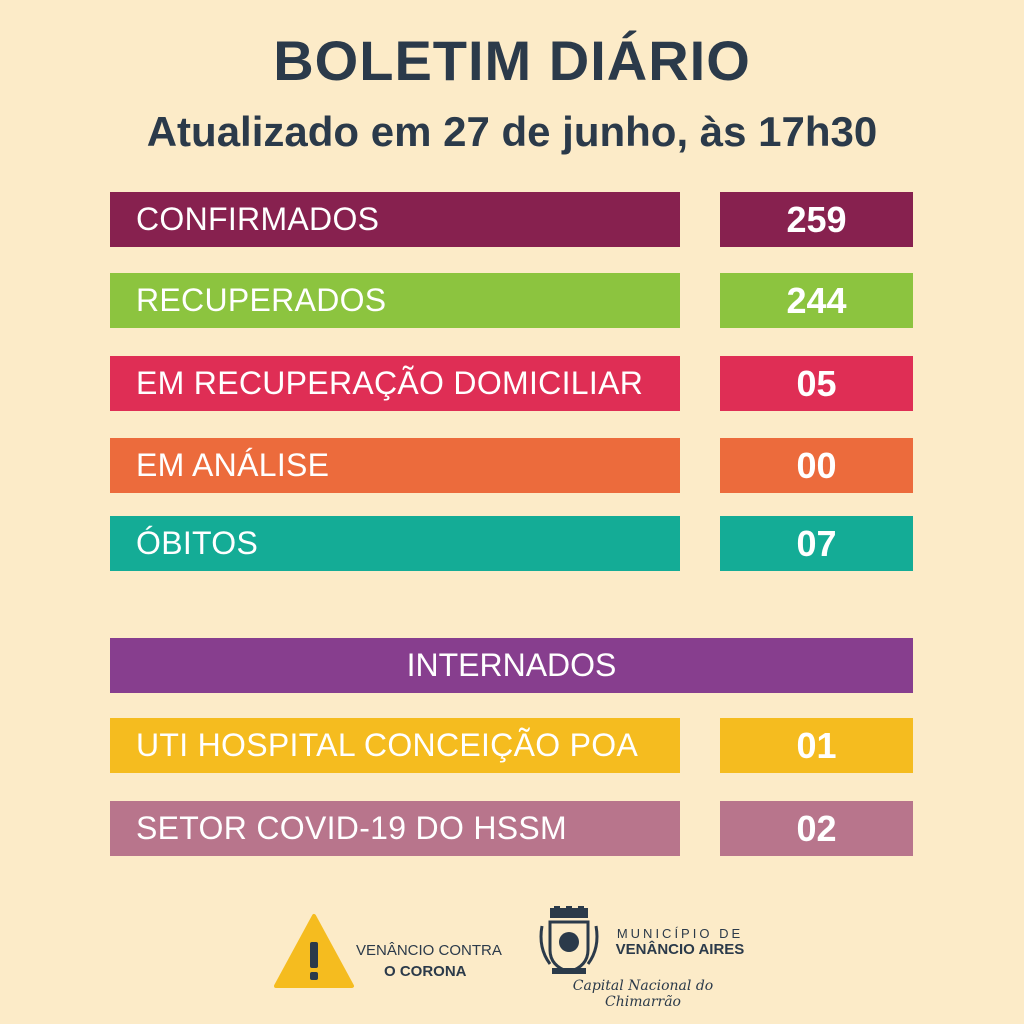 The width and height of the screenshot is (1024, 1024). Describe the element at coordinates (395, 543) in the screenshot. I see `stat-label-obitos: ÓBITOS` at that location.